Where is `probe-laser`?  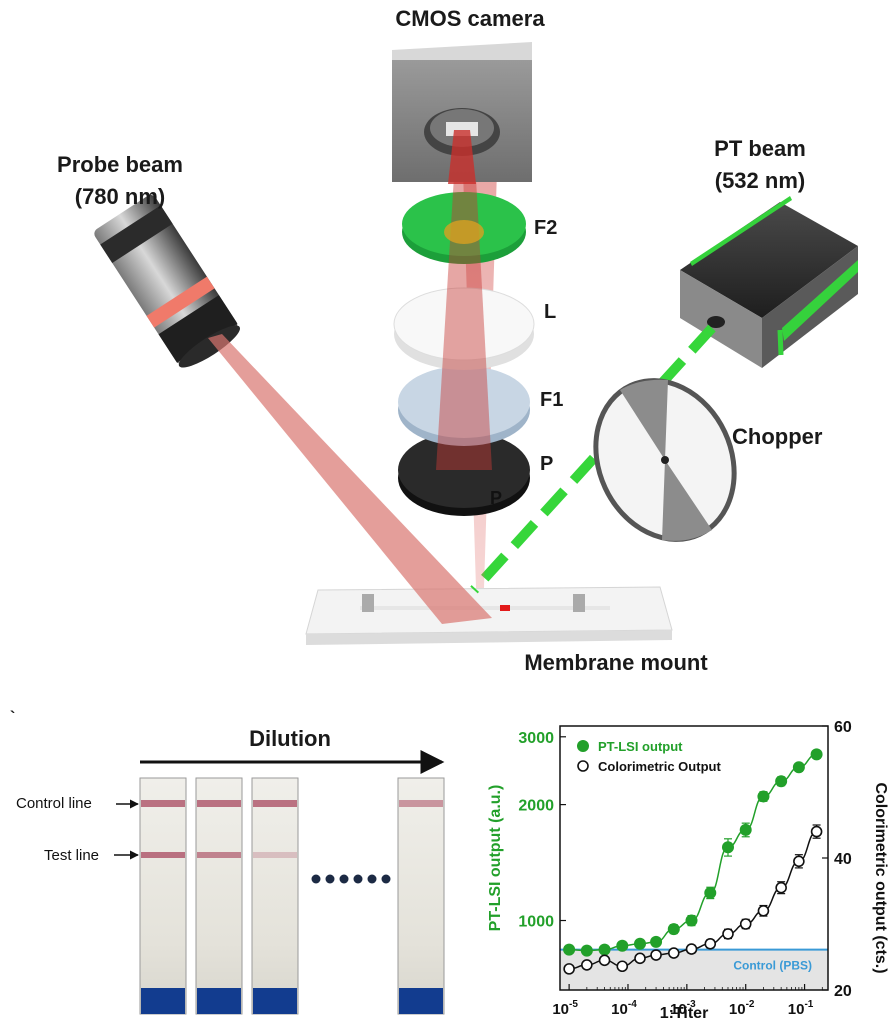 probe-laser is located at coordinates (167, 281).